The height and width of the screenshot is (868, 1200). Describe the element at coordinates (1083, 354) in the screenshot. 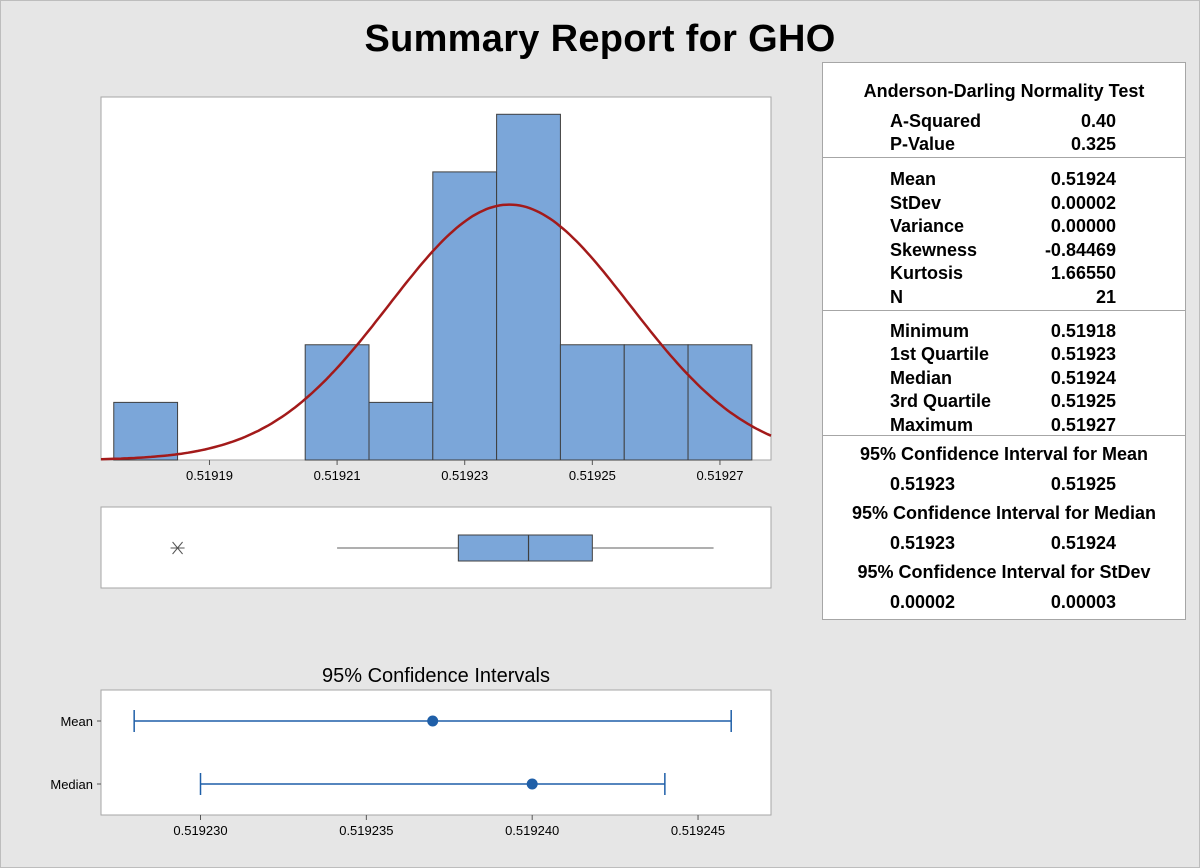

I see `stat-value: 0.51923` at that location.